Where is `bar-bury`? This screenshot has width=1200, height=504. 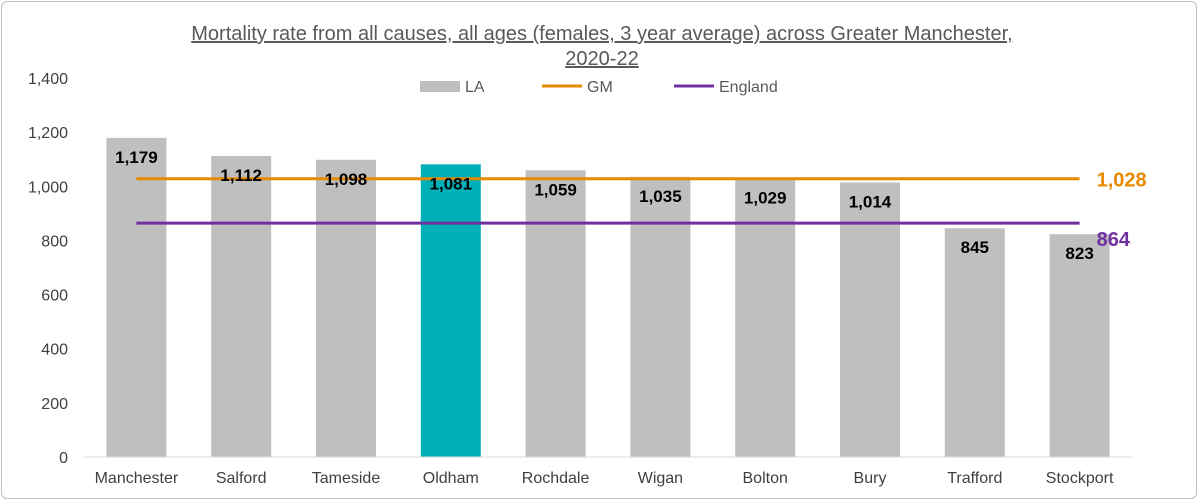
bar-bury is located at coordinates (870, 319).